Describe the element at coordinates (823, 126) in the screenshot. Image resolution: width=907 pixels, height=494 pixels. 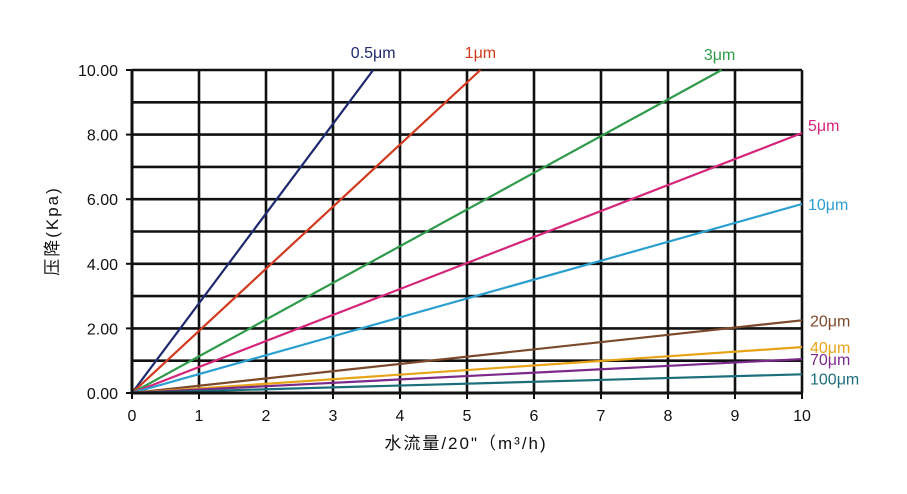
I see `series-label-3: 5μm` at that location.